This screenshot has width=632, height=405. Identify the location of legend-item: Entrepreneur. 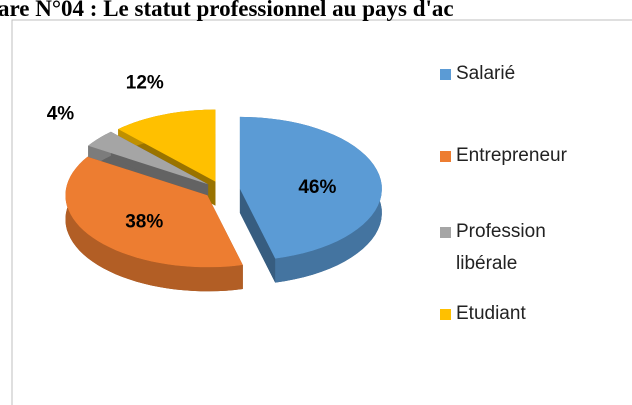
(532, 156).